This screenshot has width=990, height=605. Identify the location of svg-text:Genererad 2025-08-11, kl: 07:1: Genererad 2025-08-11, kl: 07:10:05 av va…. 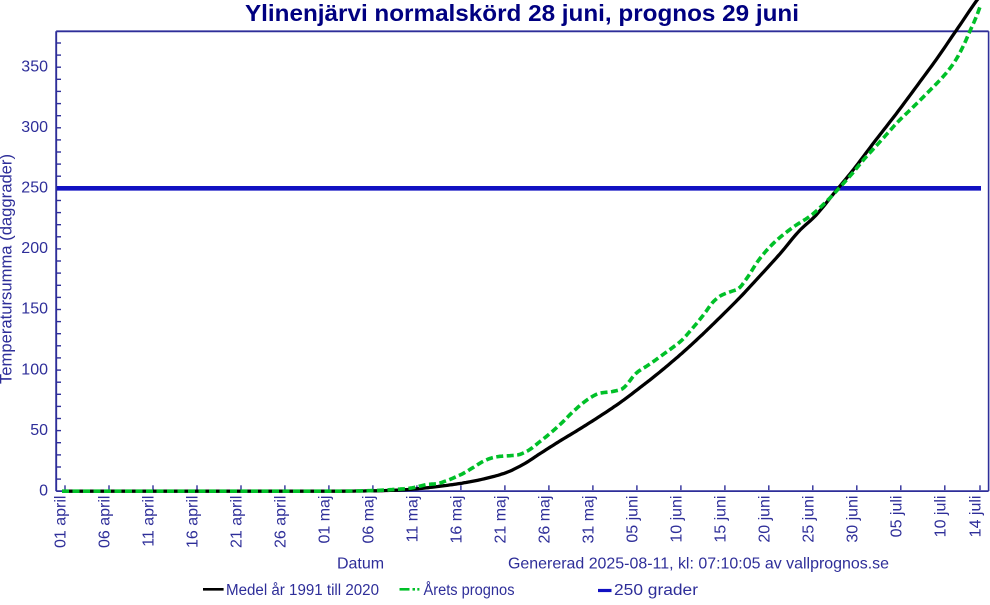
(698, 564).